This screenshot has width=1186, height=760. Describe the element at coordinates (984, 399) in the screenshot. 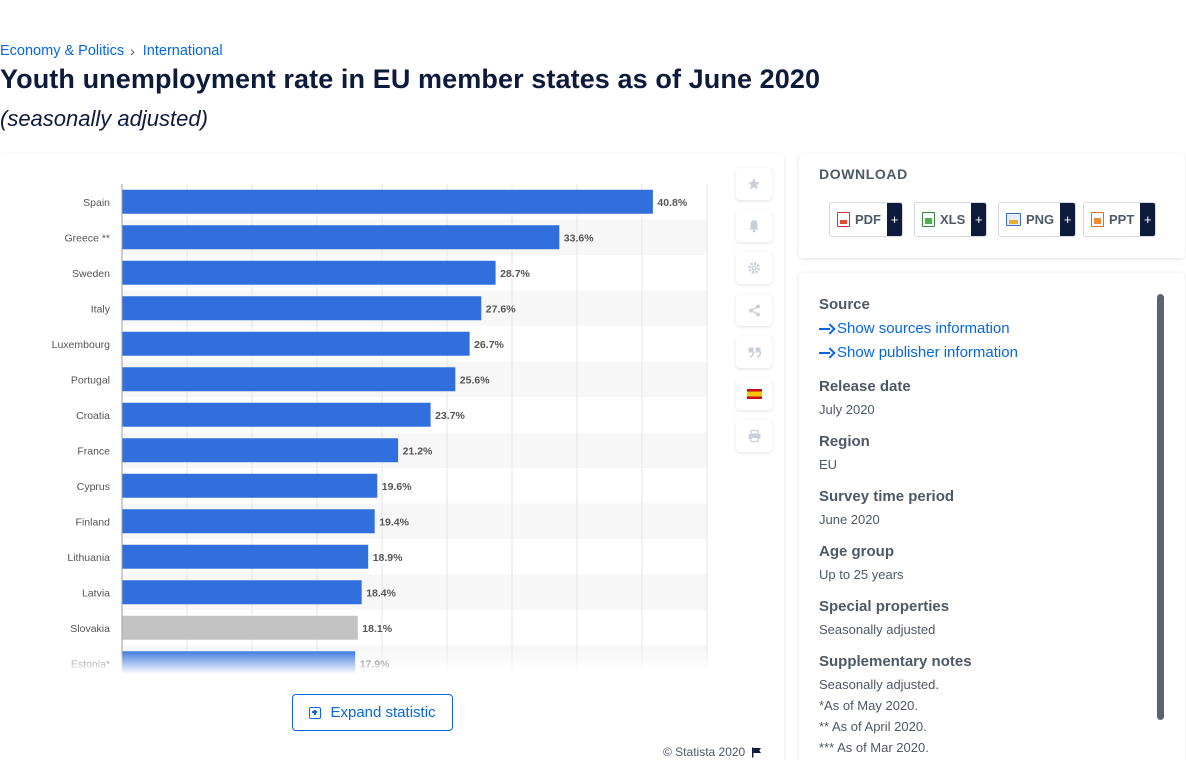

I see `release-section: Release date July 2020` at that location.